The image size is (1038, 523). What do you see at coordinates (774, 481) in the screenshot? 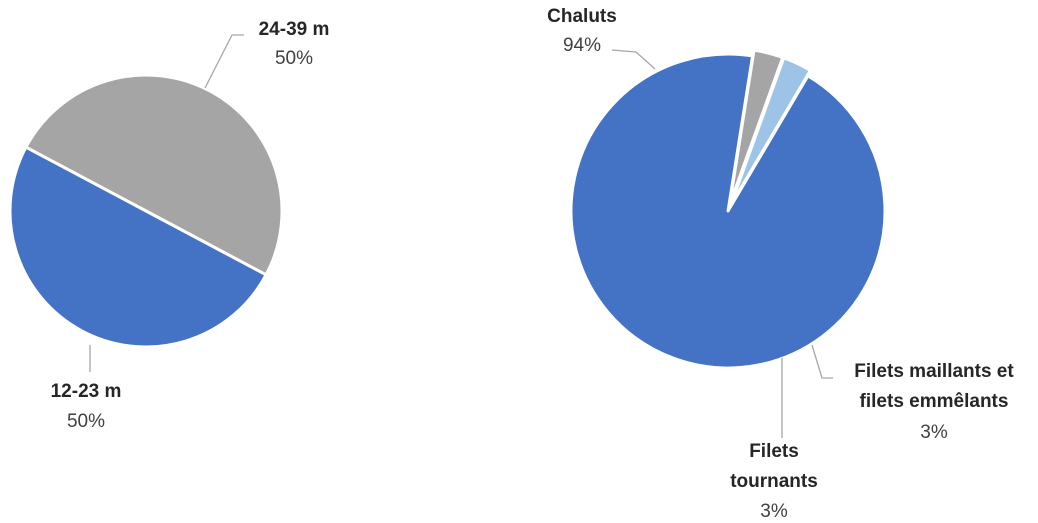
I see `label-filets-tournants-line2: tournants` at bounding box center [774, 481].